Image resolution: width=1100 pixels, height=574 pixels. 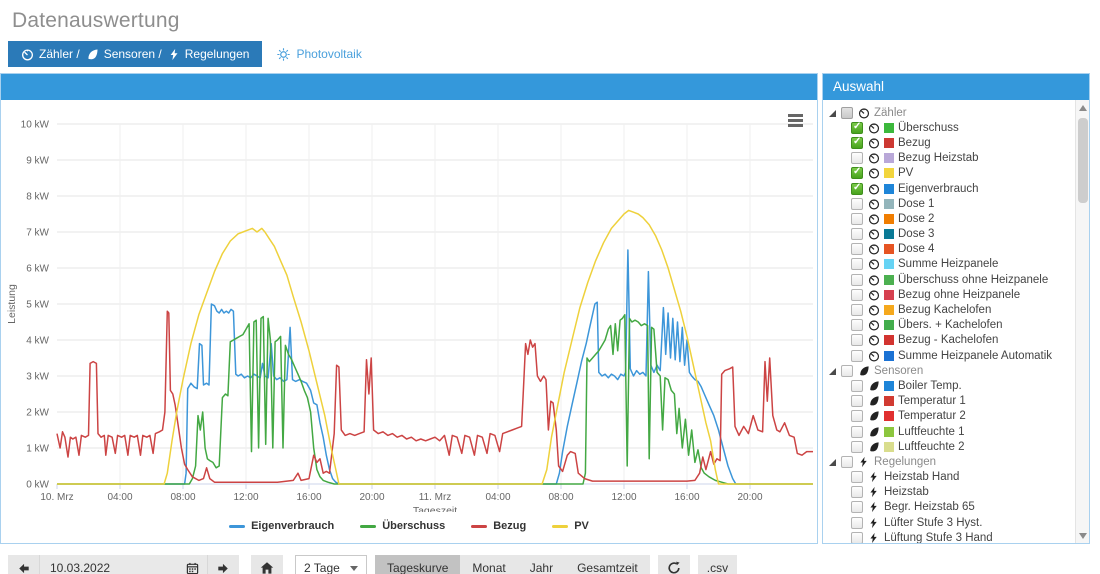 I want to click on csv-export-button: .csv, so click(x=717, y=564).